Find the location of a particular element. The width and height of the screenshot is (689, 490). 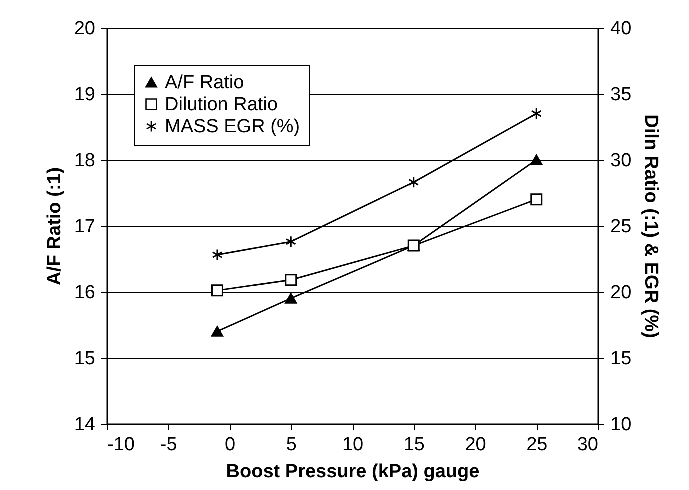

x-tick-label: -10 is located at coordinates (121, 445).